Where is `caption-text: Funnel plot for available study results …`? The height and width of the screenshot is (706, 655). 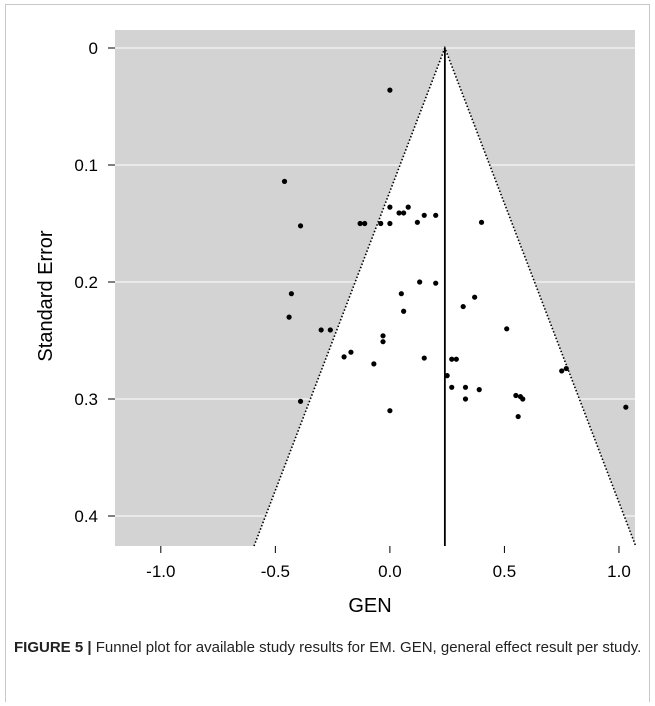 caption-text: Funnel plot for available study results … is located at coordinates (366, 647).